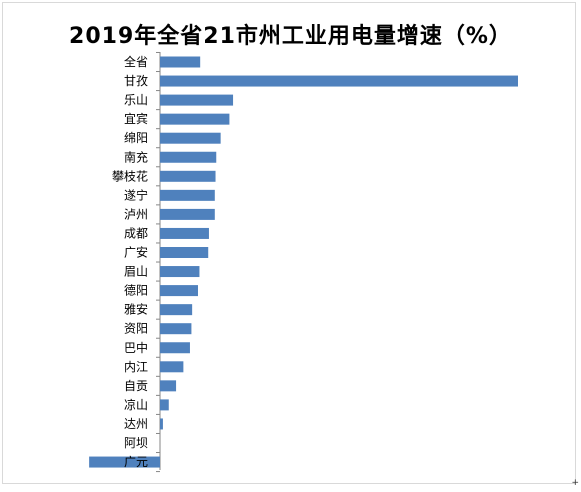 The width and height of the screenshot is (581, 492). I want to click on category-label-0: 全省, so click(136, 61).